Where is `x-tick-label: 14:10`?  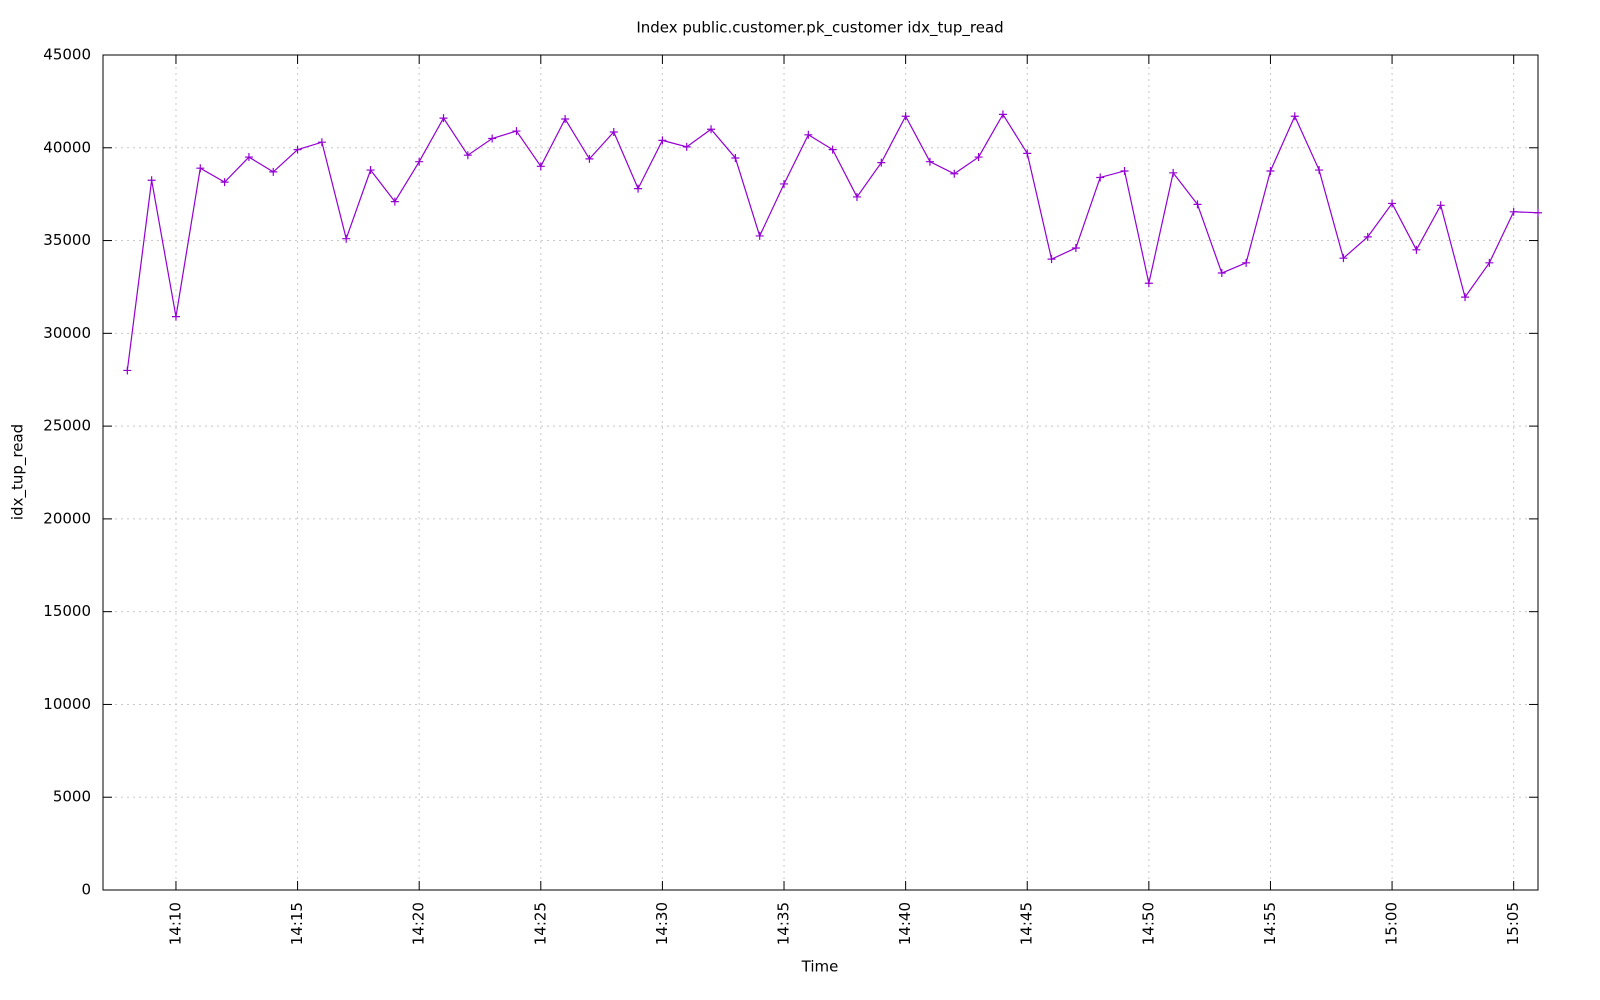
x-tick-label: 14:10 is located at coordinates (175, 923).